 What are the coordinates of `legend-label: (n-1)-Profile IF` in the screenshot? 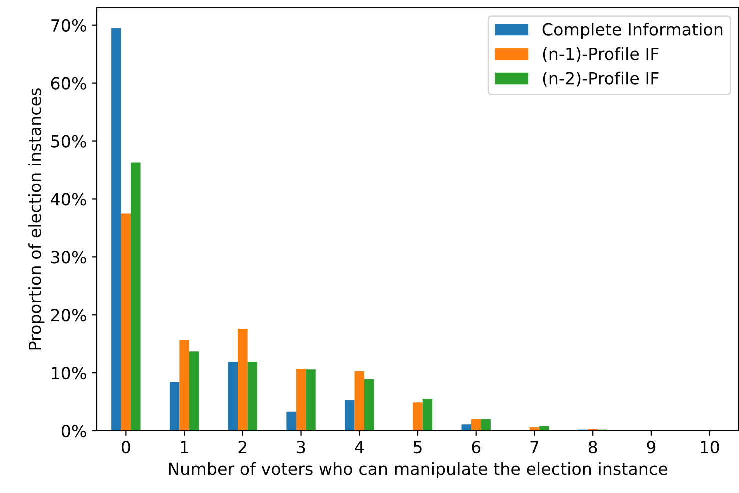 It's located at (601, 54).